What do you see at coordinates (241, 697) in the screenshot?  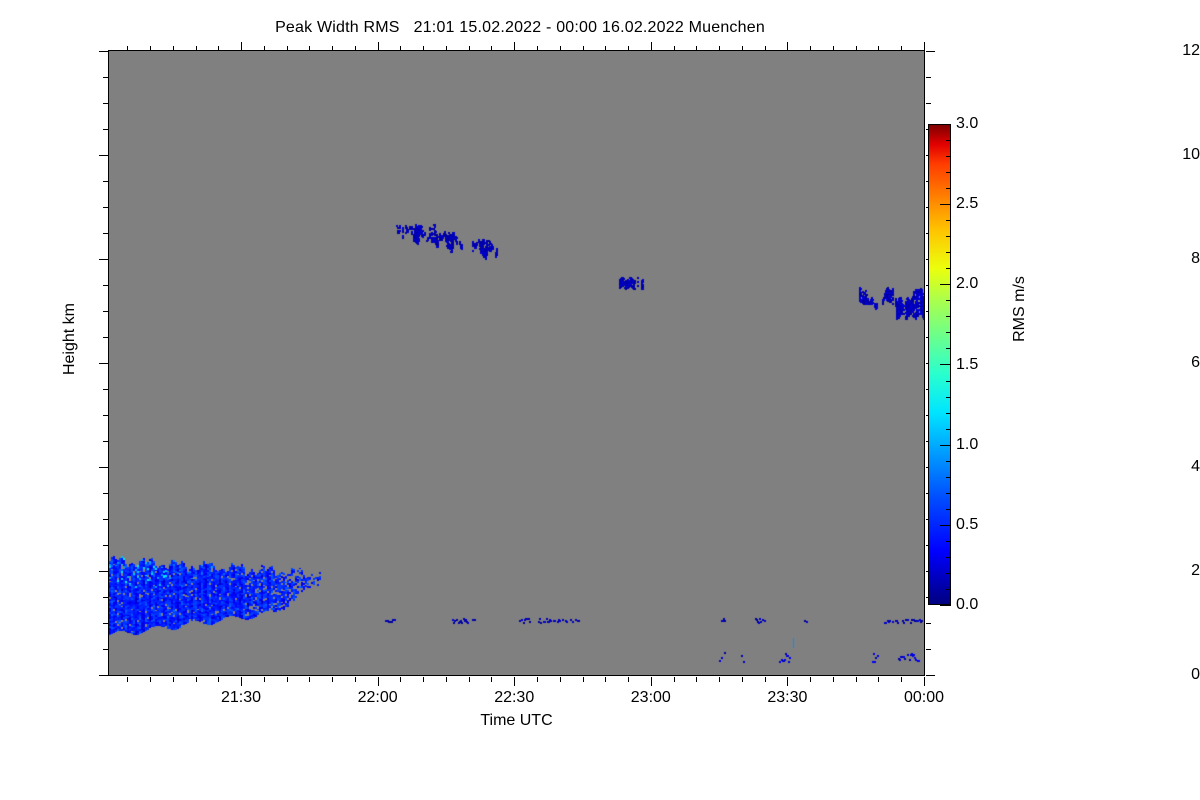 I see `x-tick-label: 21:30` at bounding box center [241, 697].